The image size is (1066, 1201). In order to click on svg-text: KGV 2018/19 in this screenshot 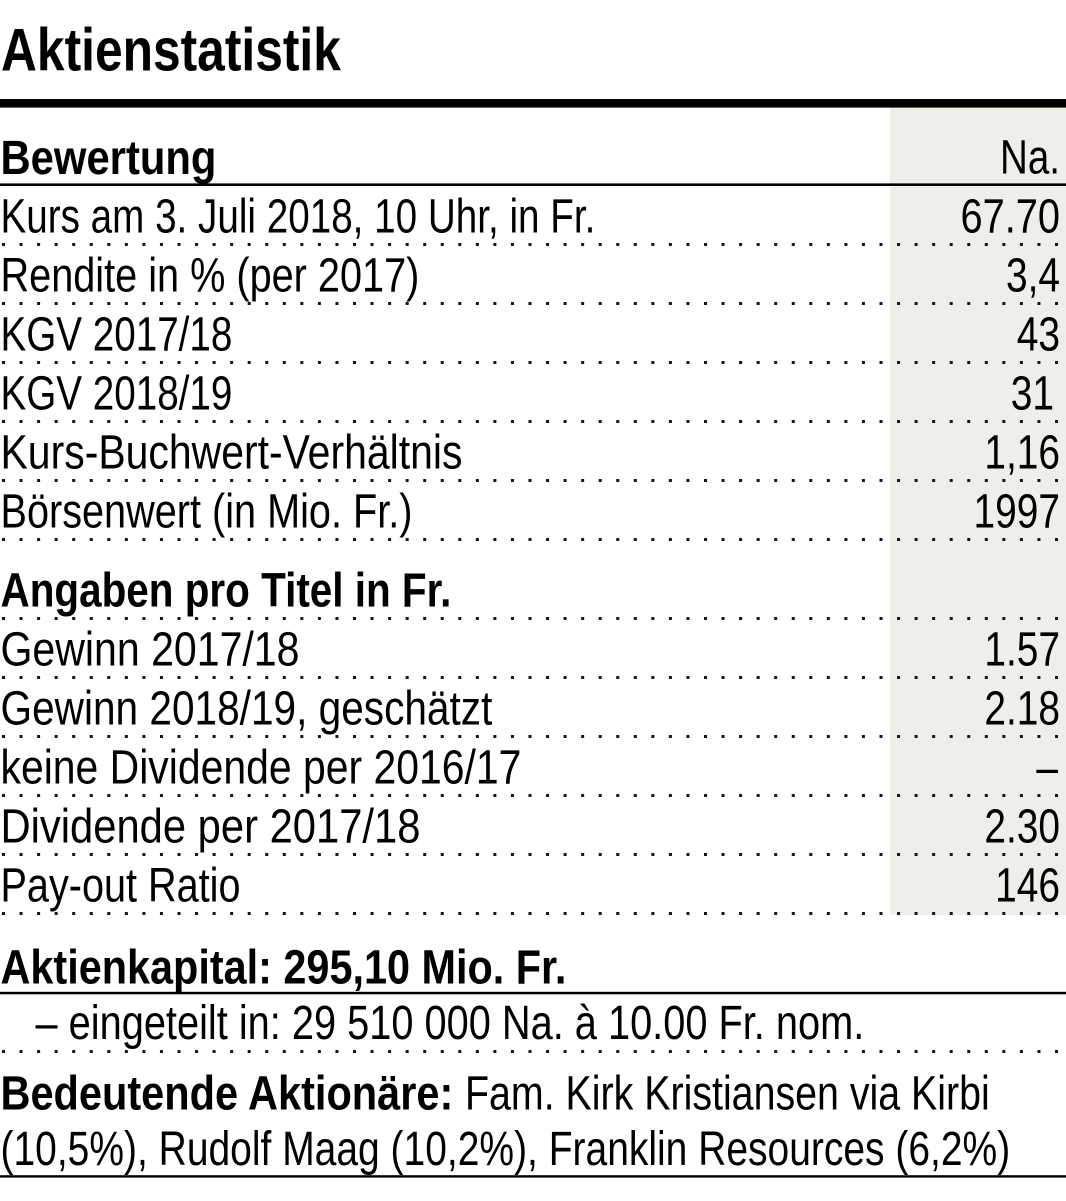, I will do `click(117, 394)`.